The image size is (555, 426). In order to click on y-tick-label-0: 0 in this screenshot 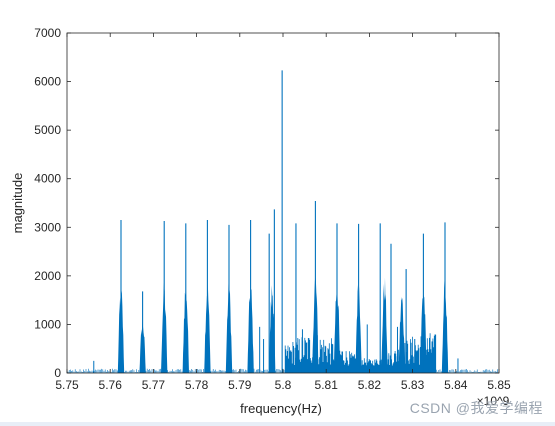, I will do `click(57, 373)`.